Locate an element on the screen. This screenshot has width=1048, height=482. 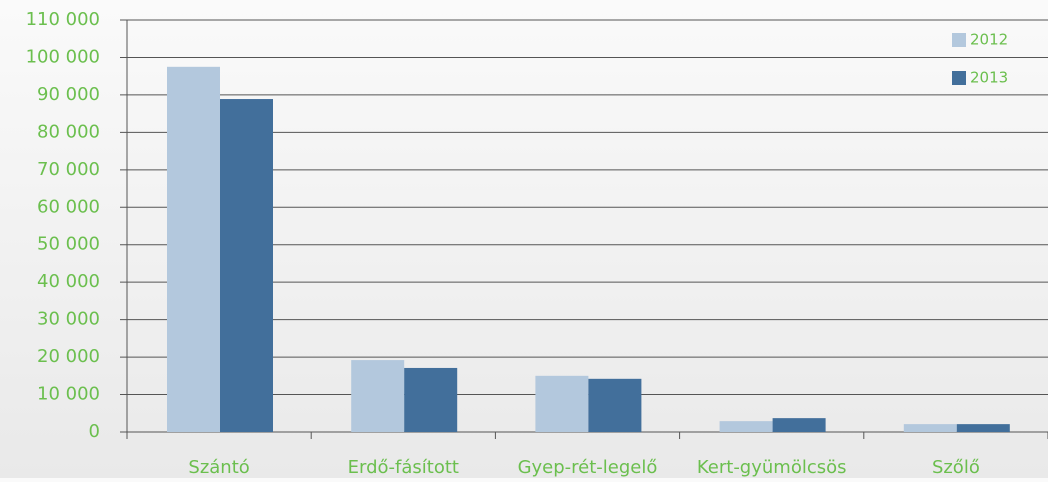
y-tick-label: 50 000 is located at coordinates (68, 244).